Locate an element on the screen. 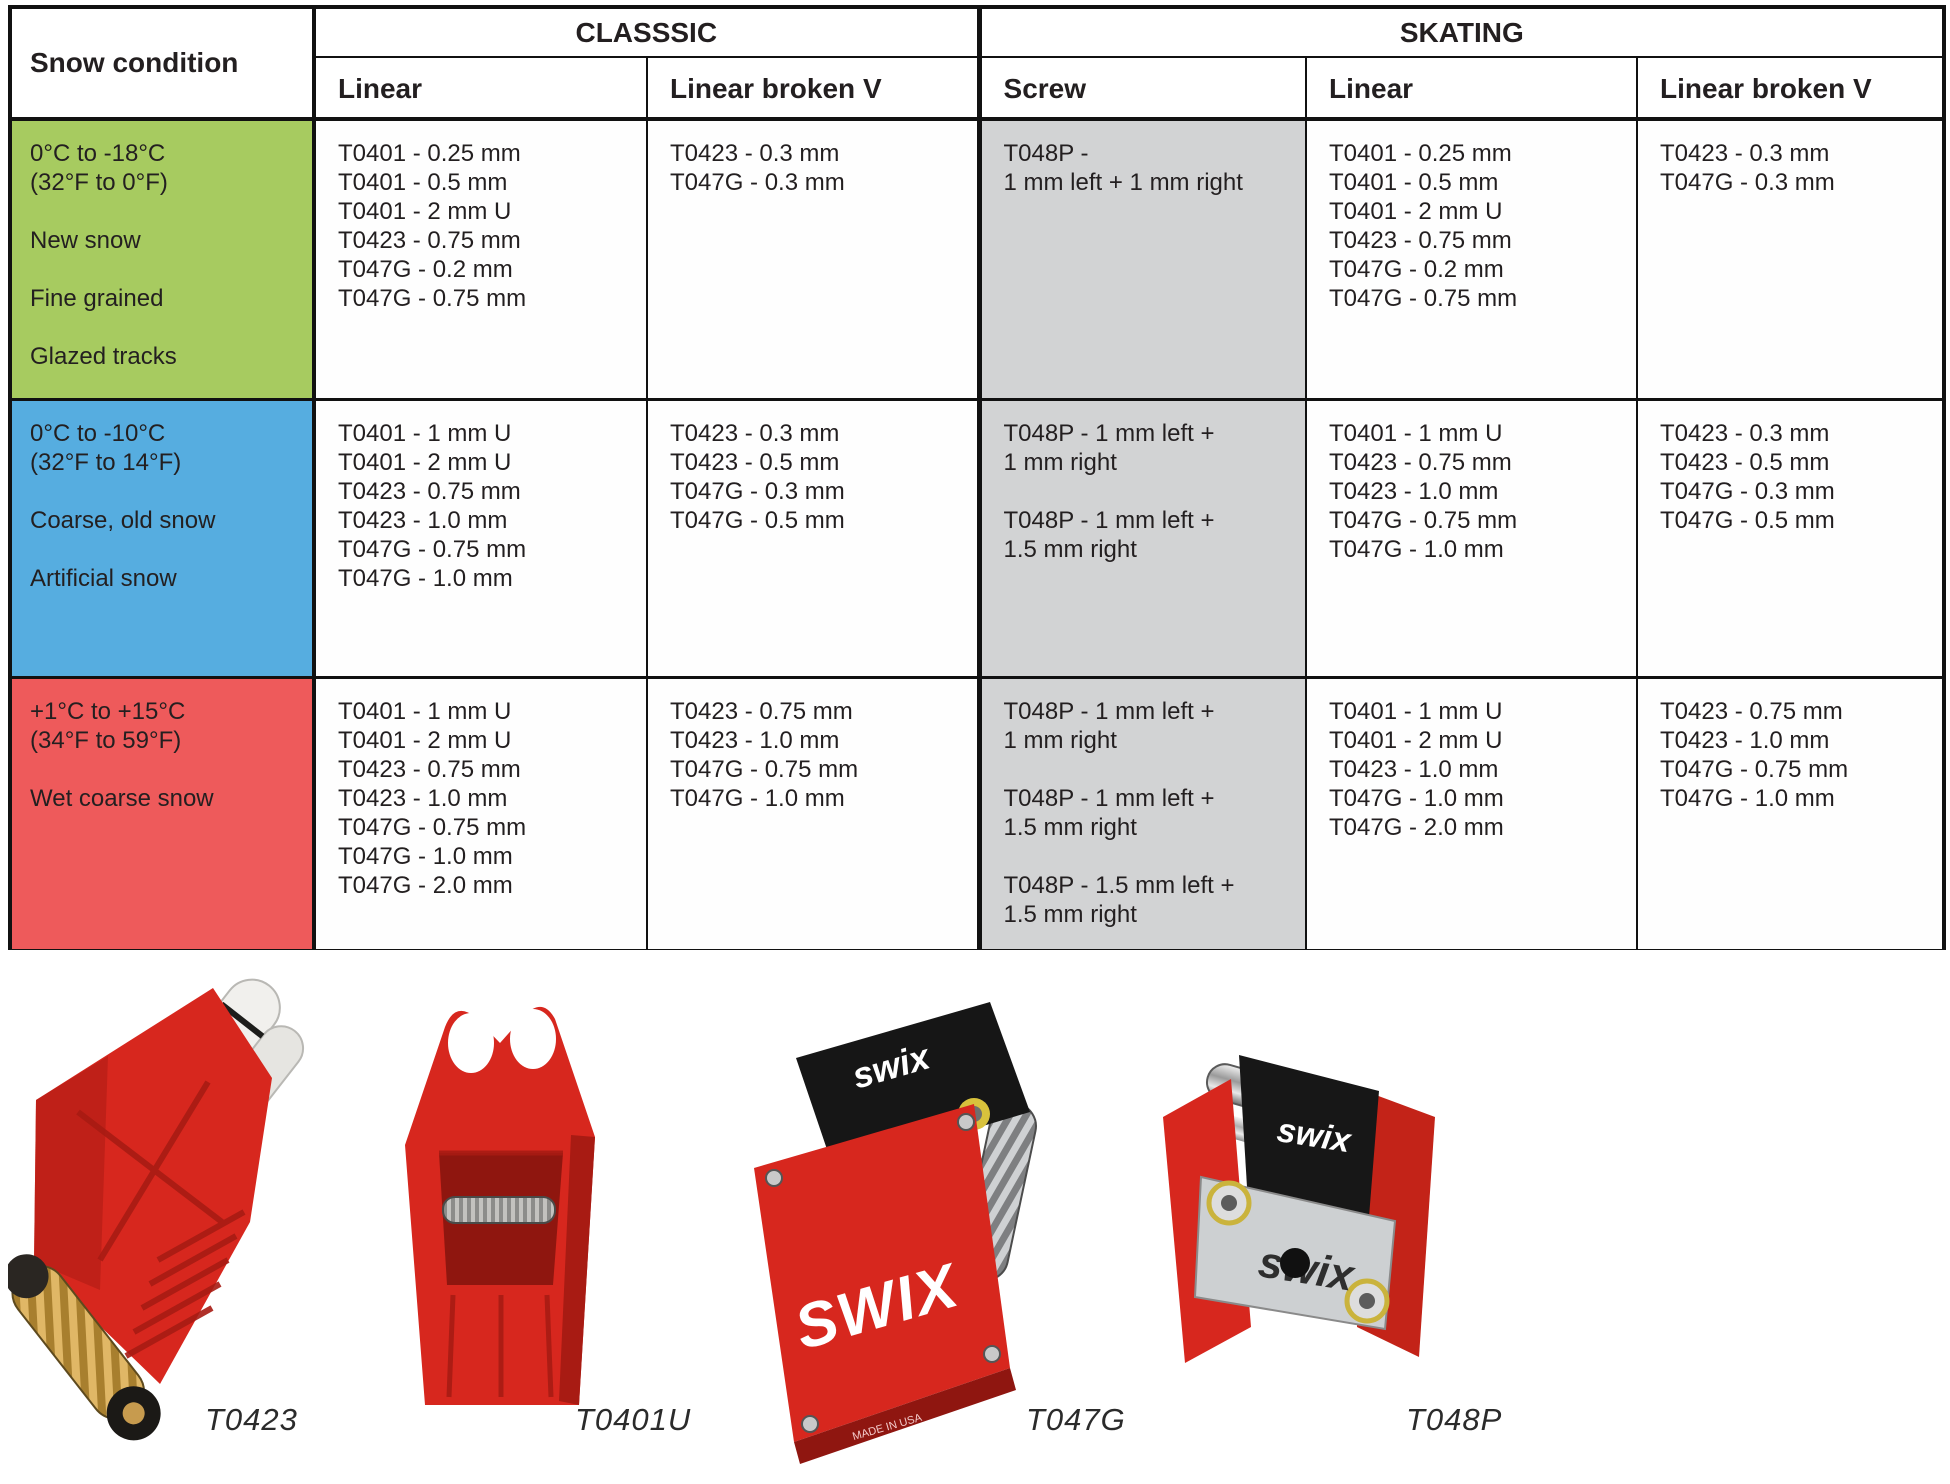 Image resolution: width=1950 pixels, height=1484 pixels. product-label-t047g: T047G is located at coordinates (1076, 1419).